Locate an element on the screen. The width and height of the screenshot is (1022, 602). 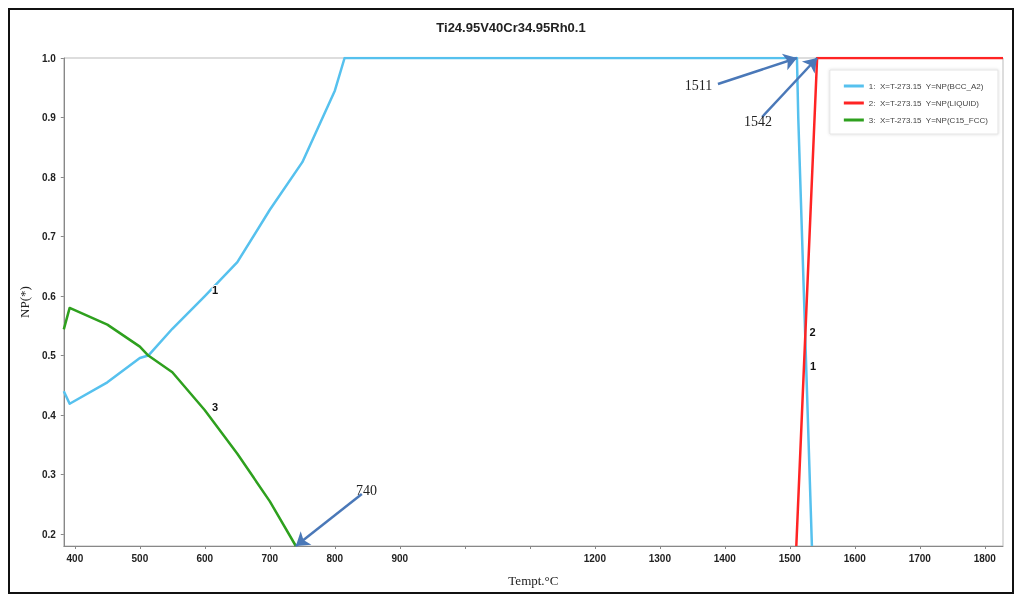
x-tick-label: 1800 is located at coordinates (985, 558).